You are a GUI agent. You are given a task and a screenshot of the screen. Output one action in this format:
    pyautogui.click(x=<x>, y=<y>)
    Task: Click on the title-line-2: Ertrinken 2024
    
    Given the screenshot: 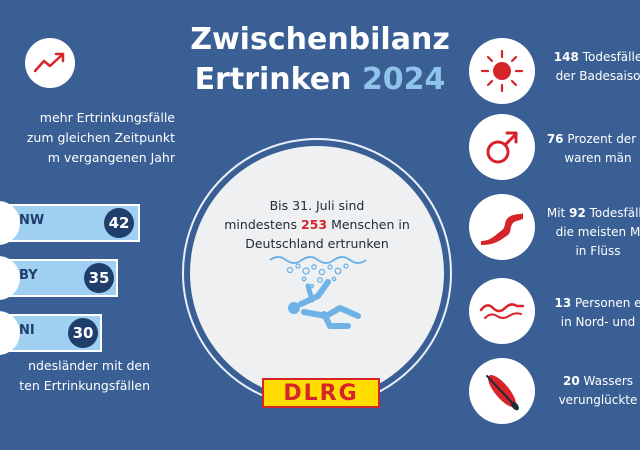 What is the action you would take?
    pyautogui.click(x=320, y=80)
    